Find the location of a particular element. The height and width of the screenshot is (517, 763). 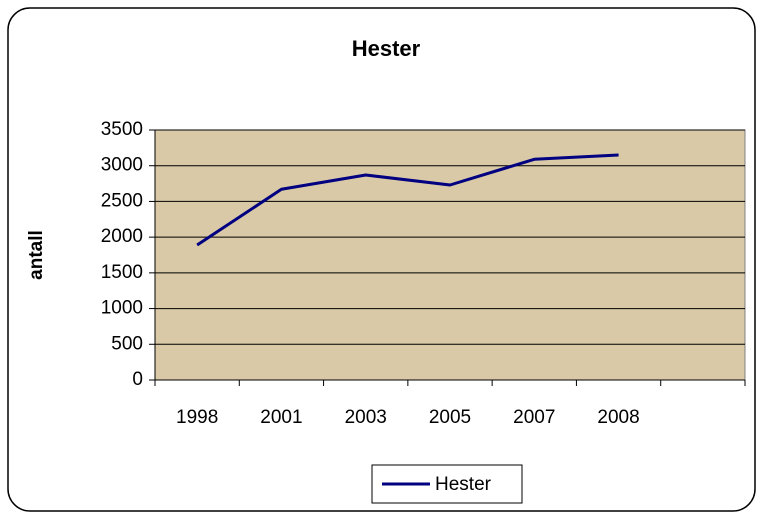

y-tick-label: 500 is located at coordinates (127, 343).